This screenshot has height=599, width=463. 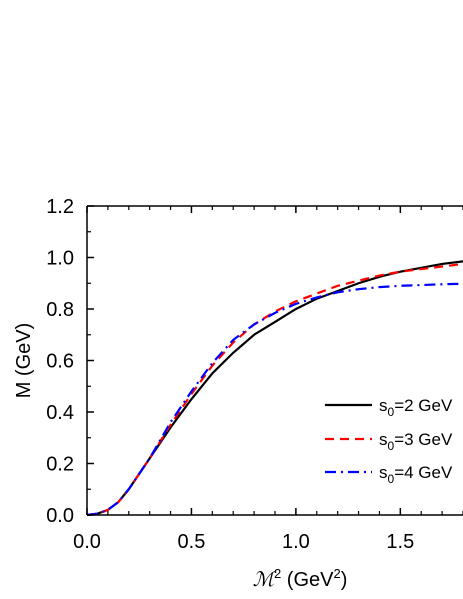 I want to click on x-axis-unit-sup: 2, so click(x=336, y=573).